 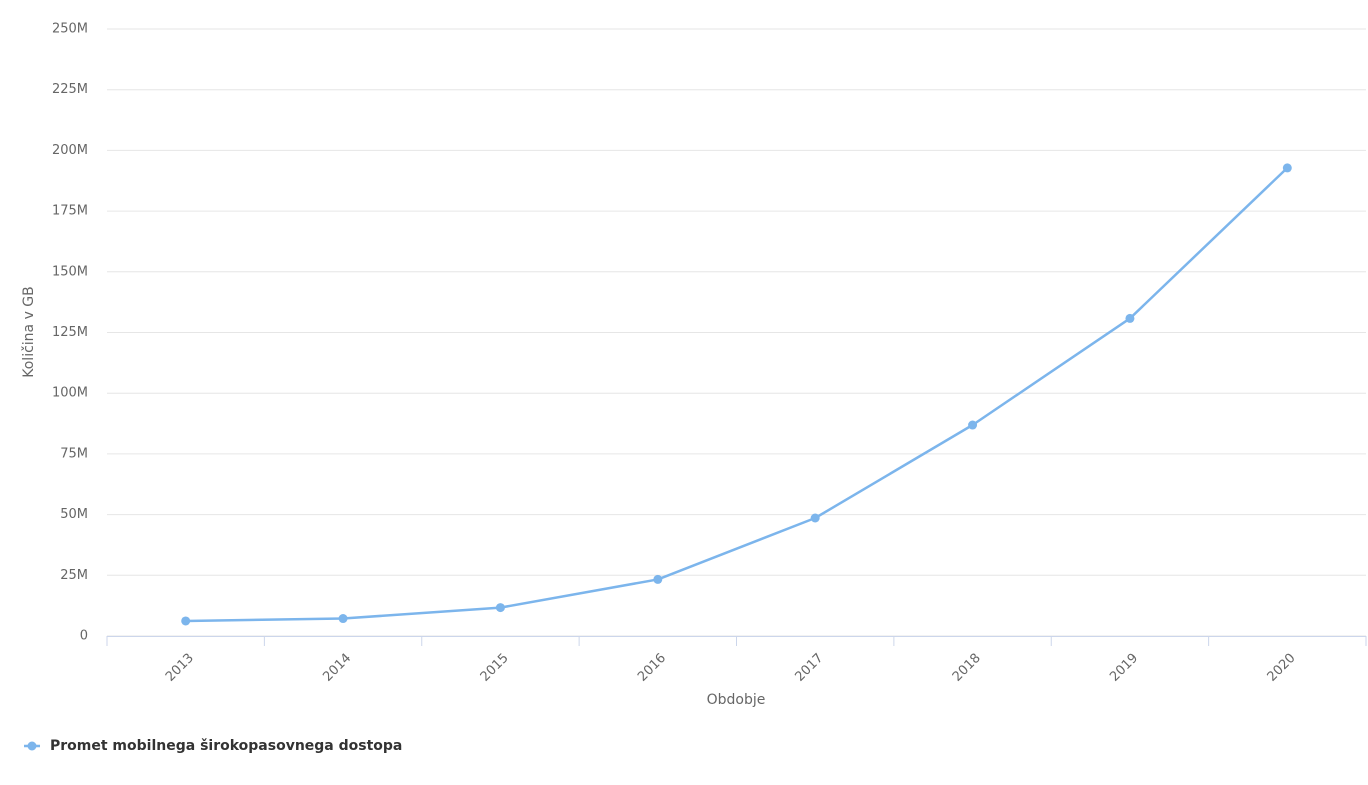 What do you see at coordinates (736, 700) in the screenshot?
I see `x-axis-title: Obdobje` at bounding box center [736, 700].